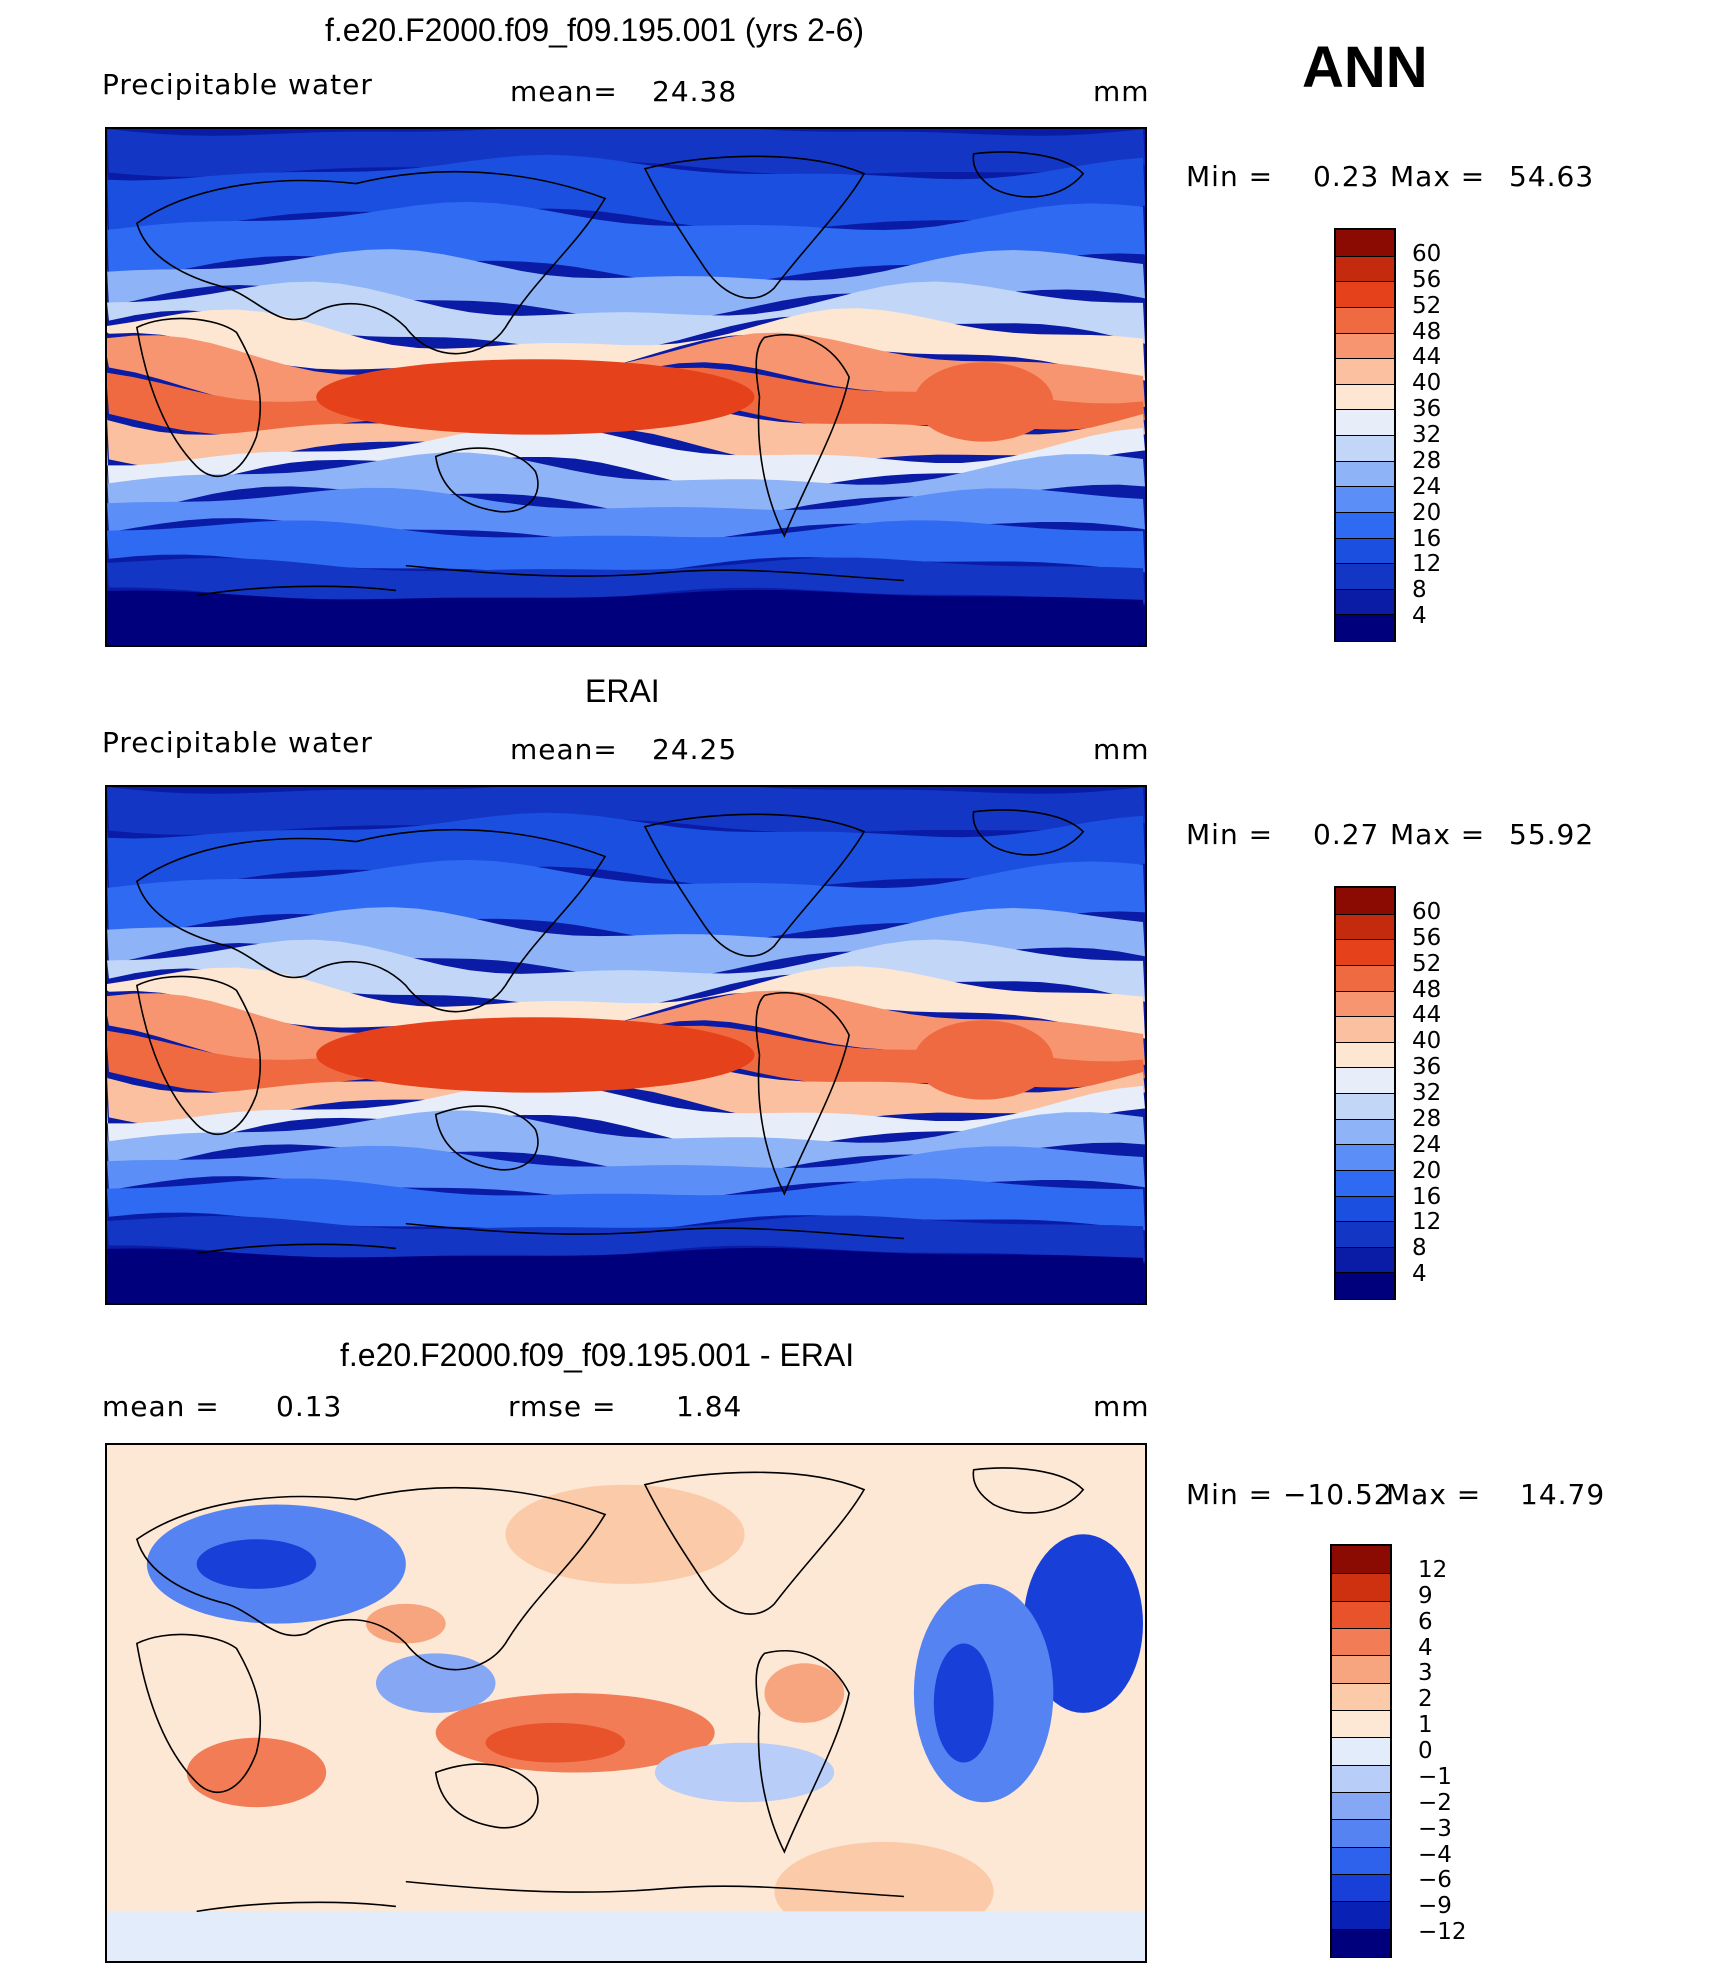 Image resolution: width=1710 pixels, height=1969 pixels. I want to click on colorbar-tick-label: 3, so click(1425, 1673).